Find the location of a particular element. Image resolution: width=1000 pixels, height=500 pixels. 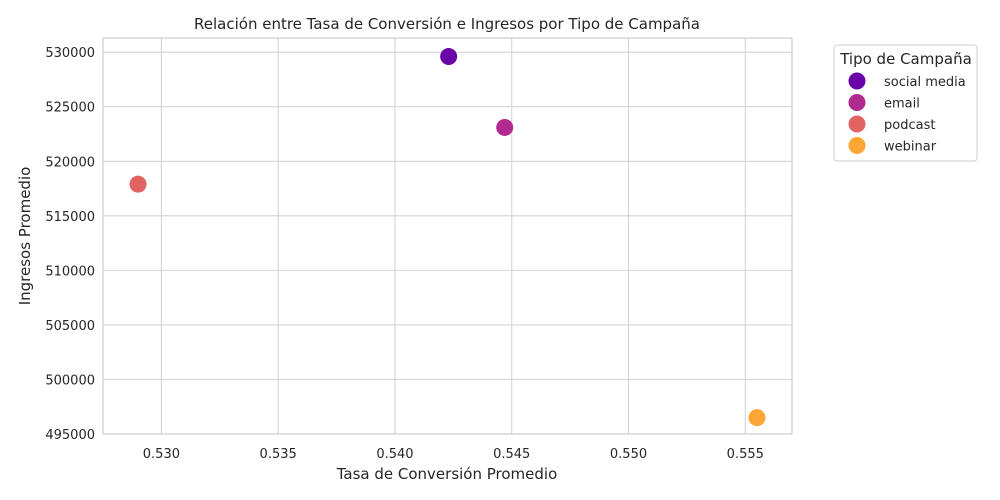

data-point-email is located at coordinates (505, 127).